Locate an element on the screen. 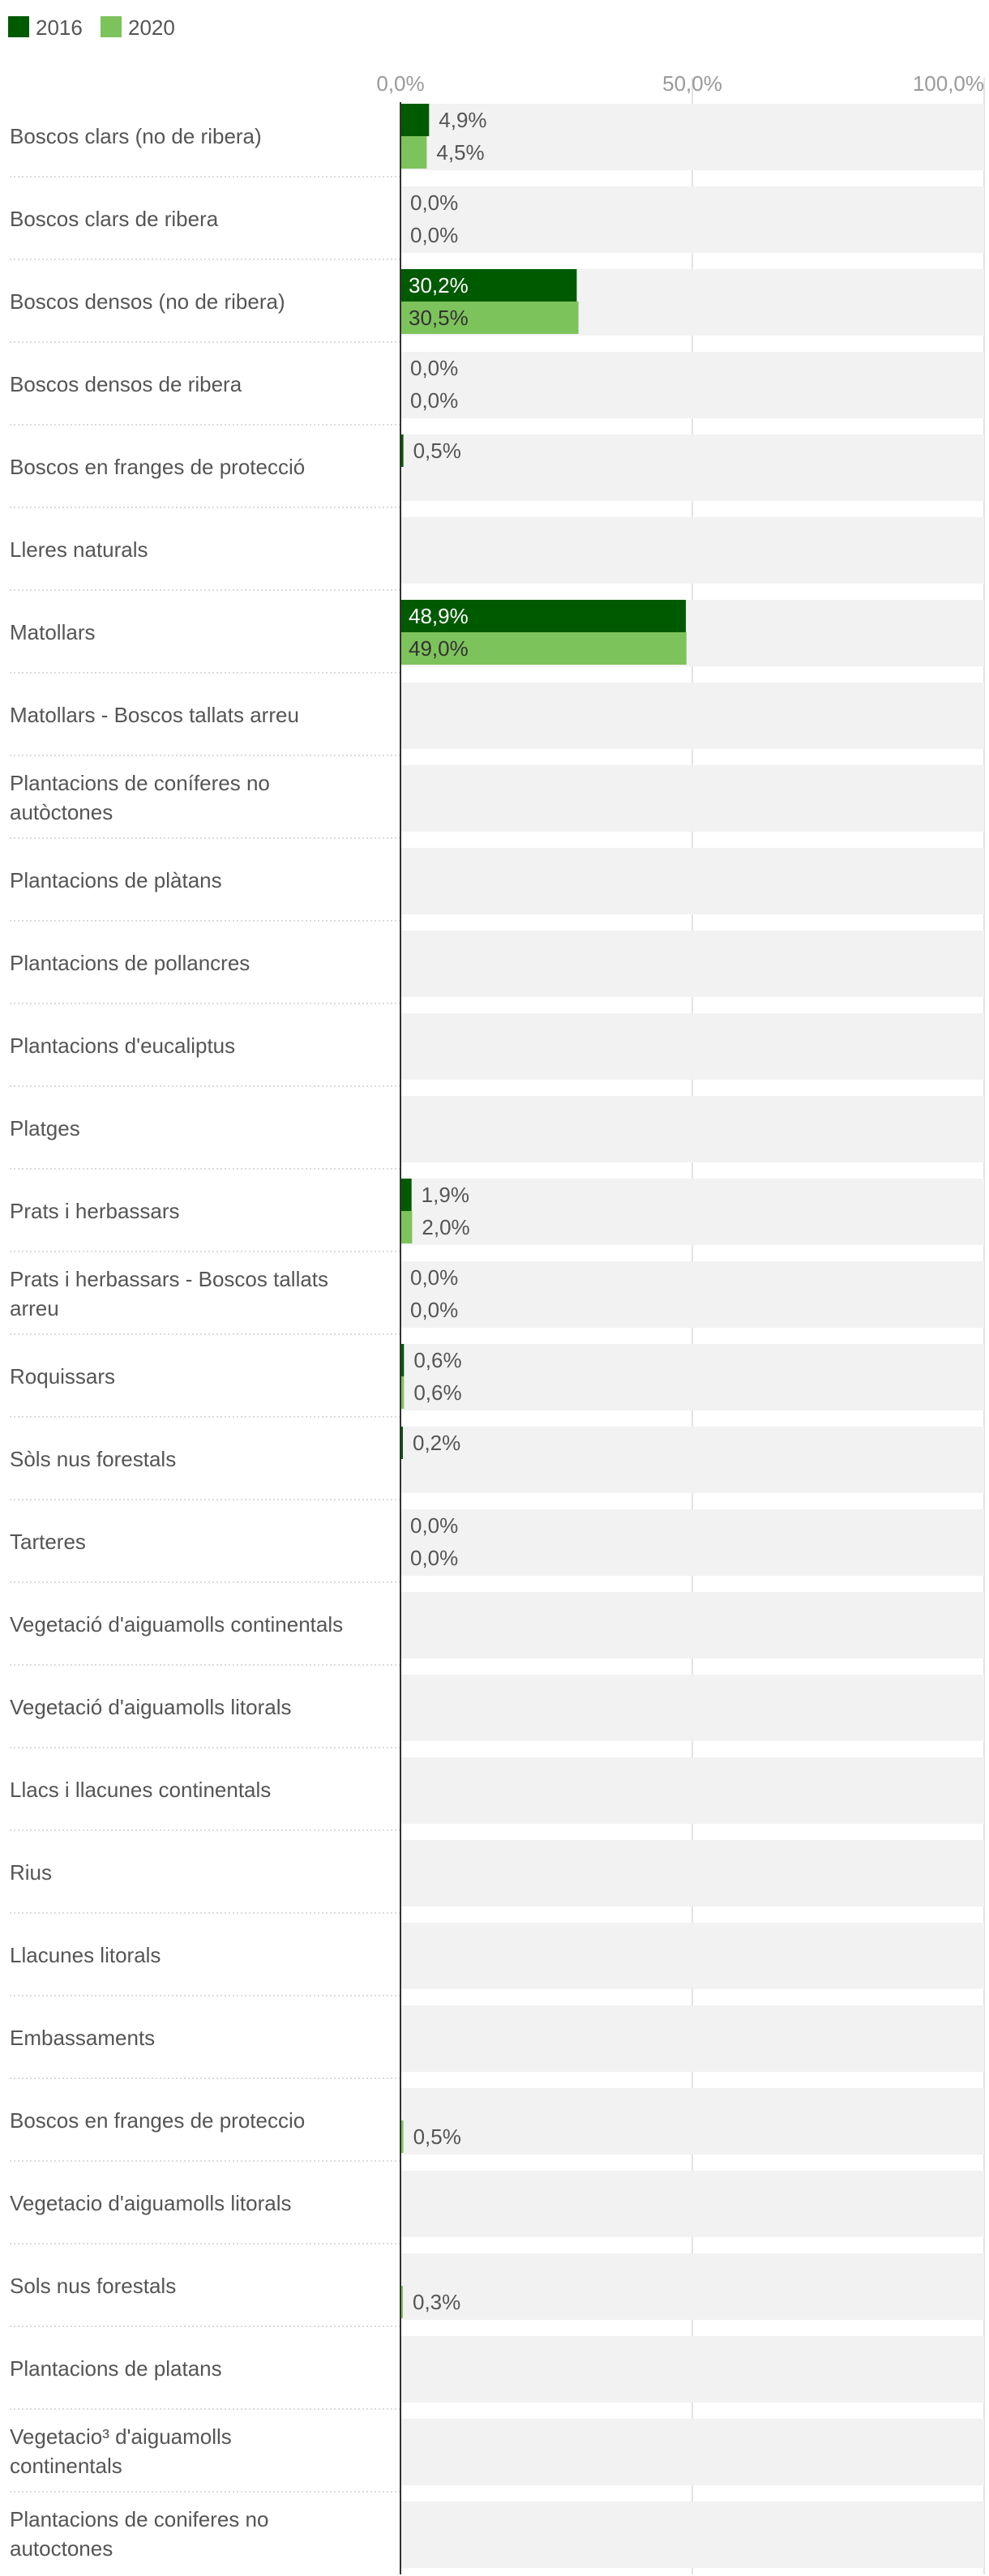 The width and height of the screenshot is (989, 2576). tick-label: 50,0% is located at coordinates (692, 83).